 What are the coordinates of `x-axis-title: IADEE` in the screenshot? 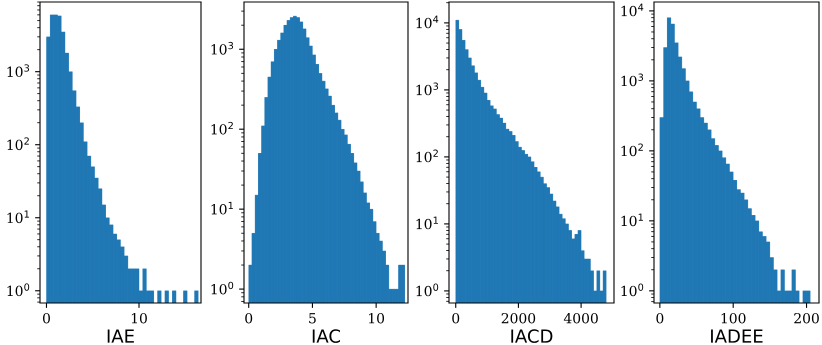 It's located at (737, 336).